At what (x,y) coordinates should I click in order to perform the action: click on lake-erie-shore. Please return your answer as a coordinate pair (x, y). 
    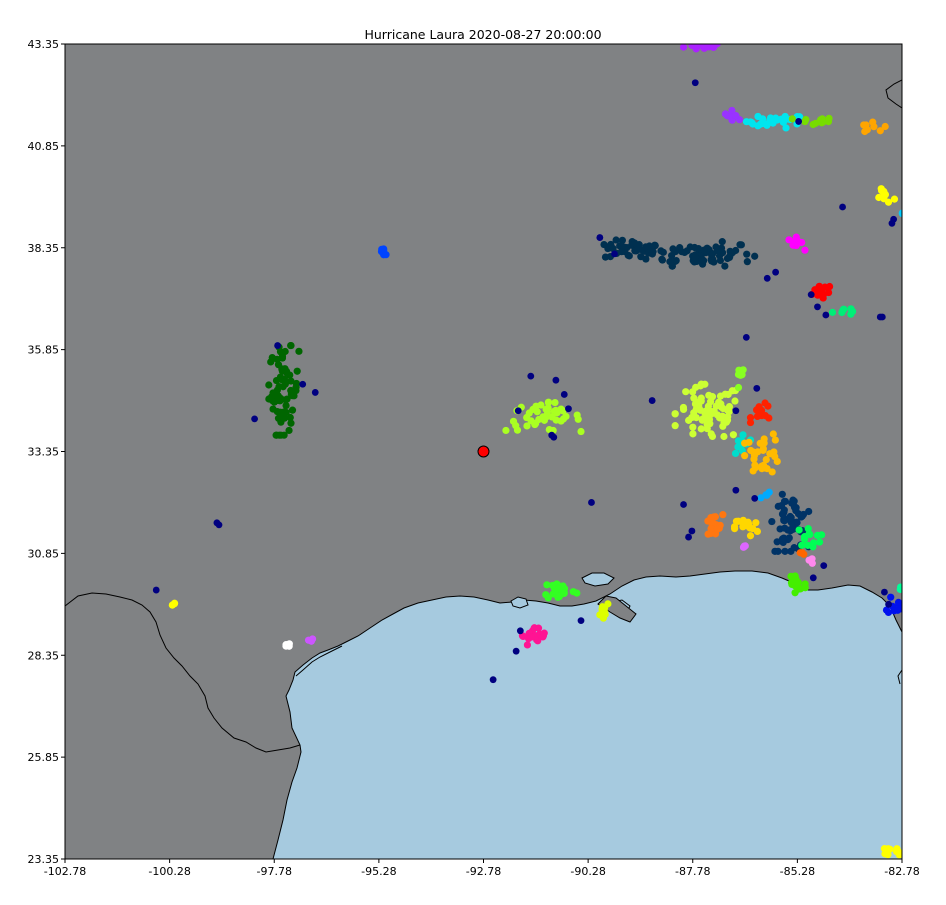
    Looking at the image, I should click on (893, 94).